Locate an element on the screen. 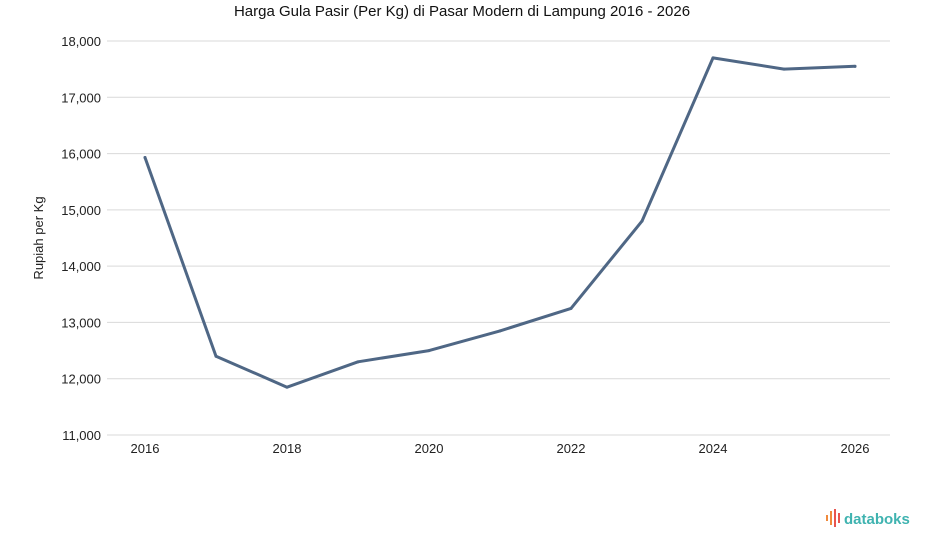 The width and height of the screenshot is (925, 547). x-tick-label: 2016 is located at coordinates (145, 448).